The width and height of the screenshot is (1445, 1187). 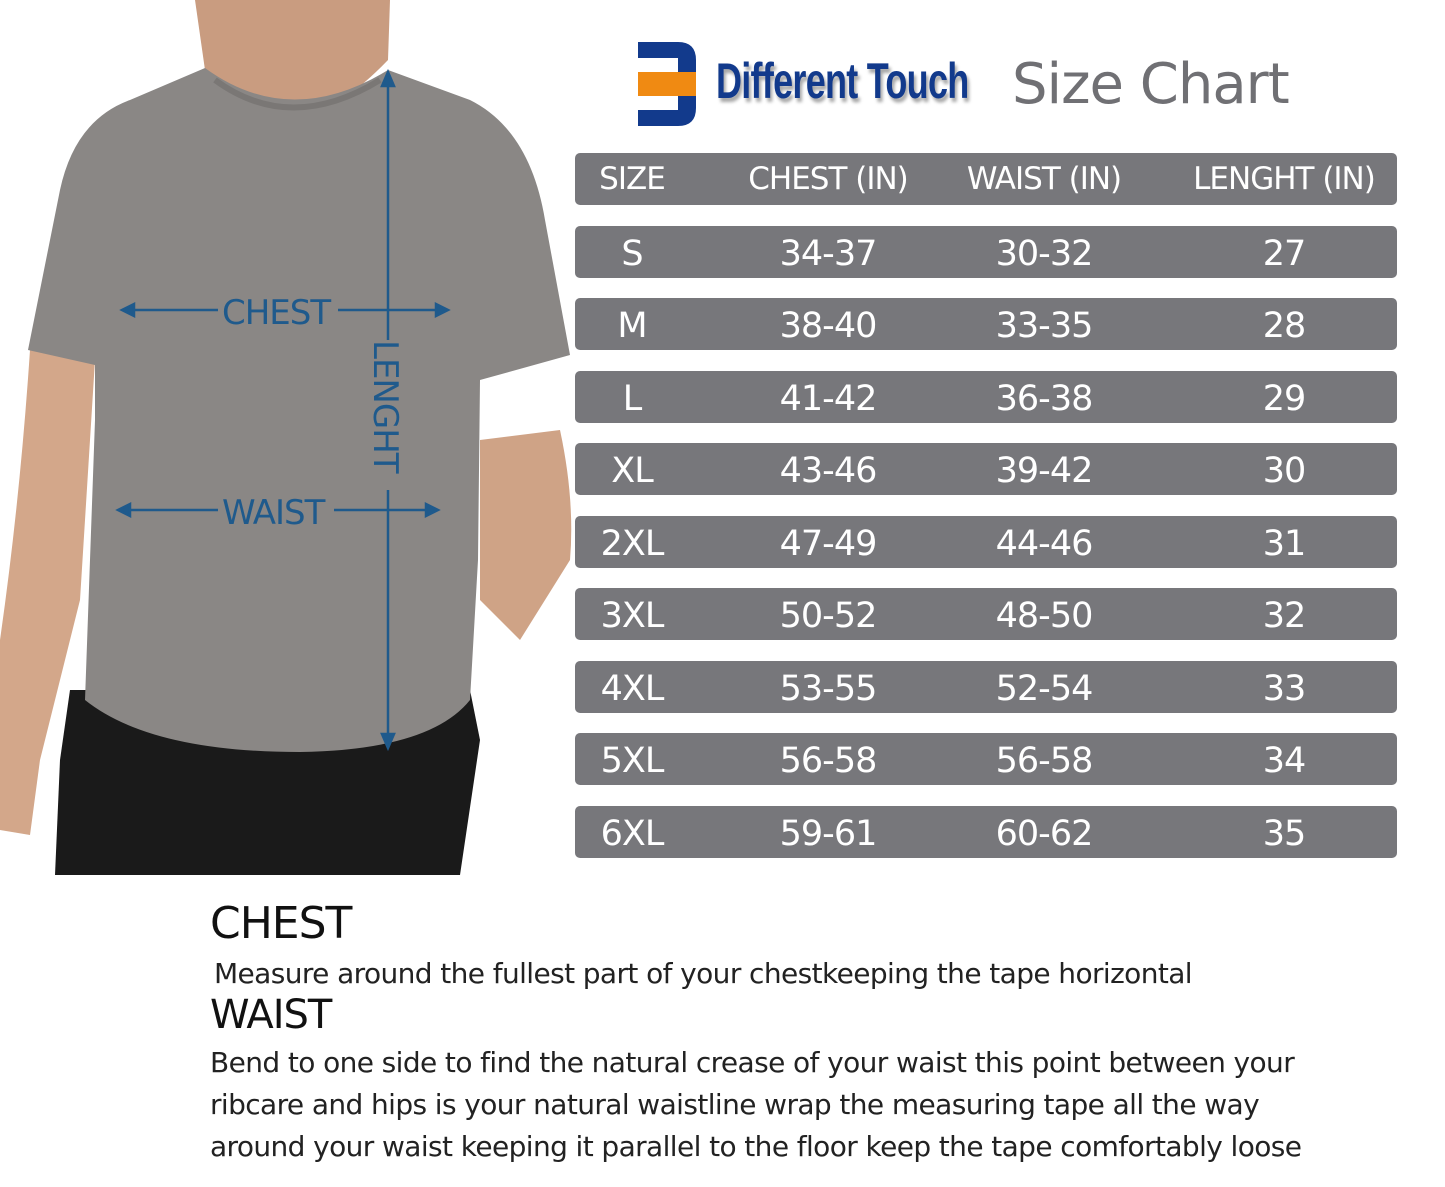 I want to click on table-header-row: SIZE CHEST (IN) WAIST (IN) LENGHT (IN), so click(x=986, y=179).